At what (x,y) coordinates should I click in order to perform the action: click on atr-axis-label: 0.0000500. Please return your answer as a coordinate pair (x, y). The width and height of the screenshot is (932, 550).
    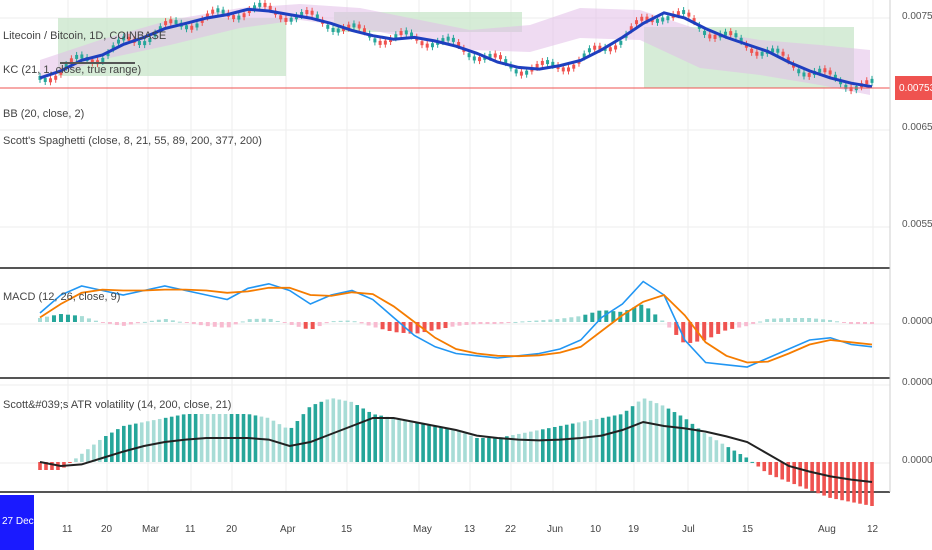
    Looking at the image, I should click on (917, 382).